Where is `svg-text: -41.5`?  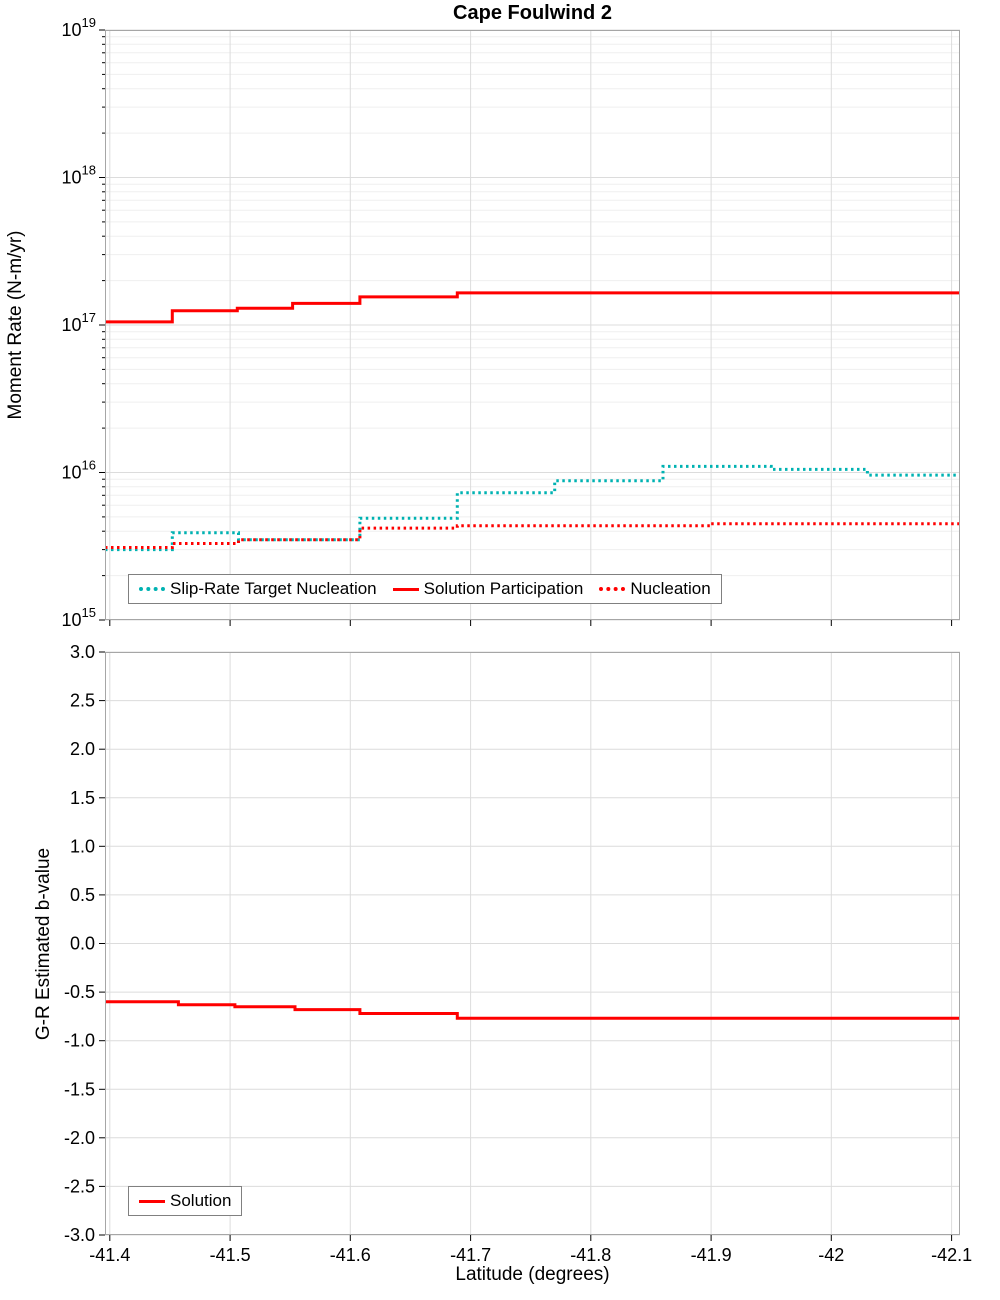 svg-text: -41.5 is located at coordinates (230, 1255).